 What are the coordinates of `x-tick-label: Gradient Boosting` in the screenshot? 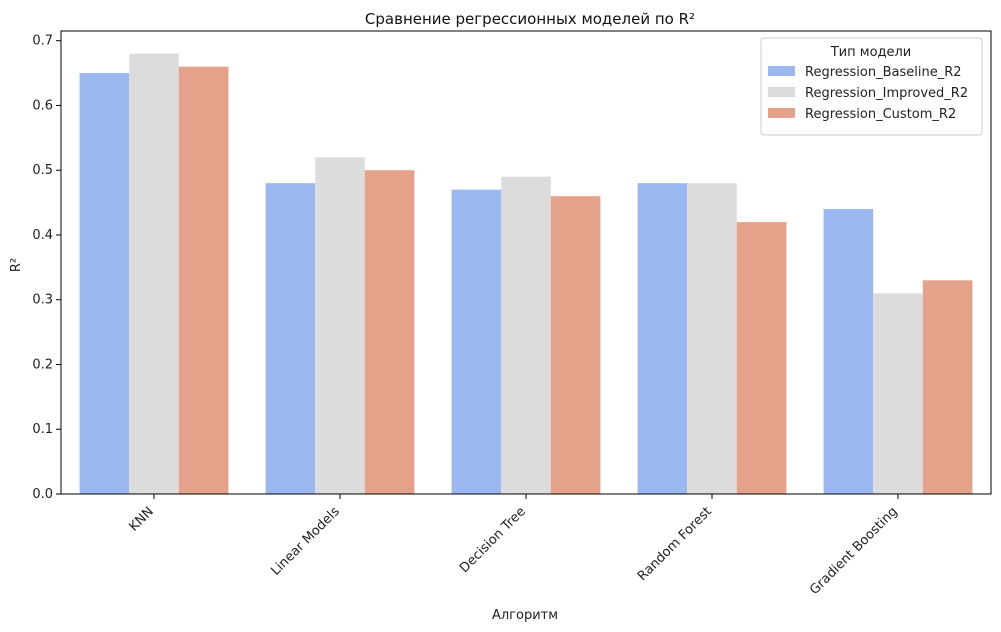 It's located at (854, 551).